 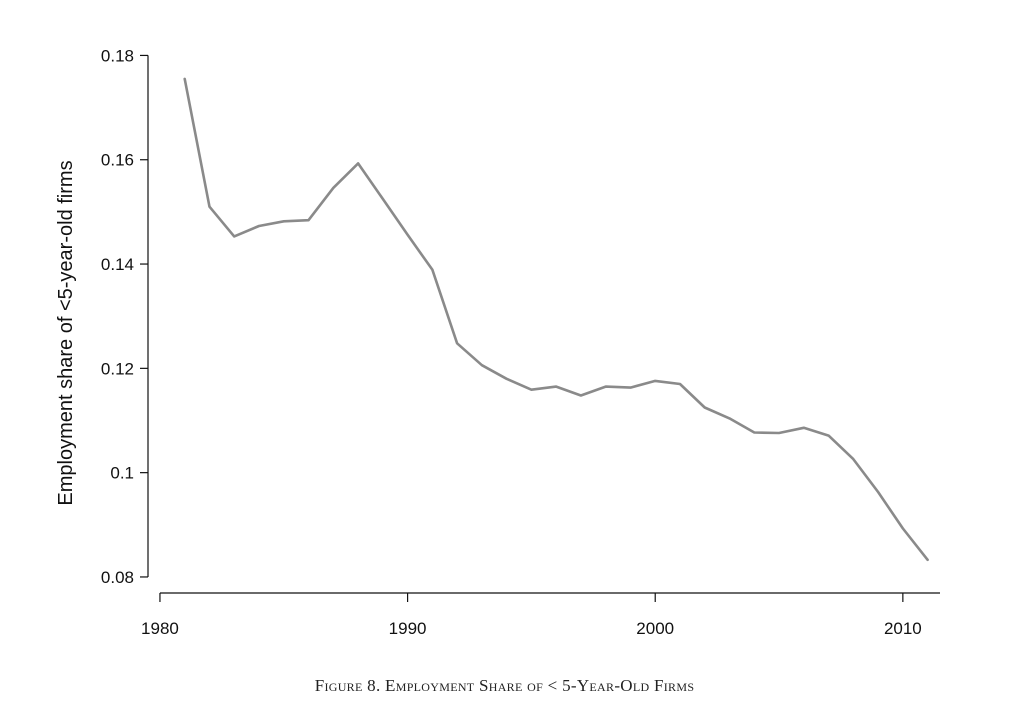 I want to click on y-tick-label: 0.1, so click(x=122, y=473).